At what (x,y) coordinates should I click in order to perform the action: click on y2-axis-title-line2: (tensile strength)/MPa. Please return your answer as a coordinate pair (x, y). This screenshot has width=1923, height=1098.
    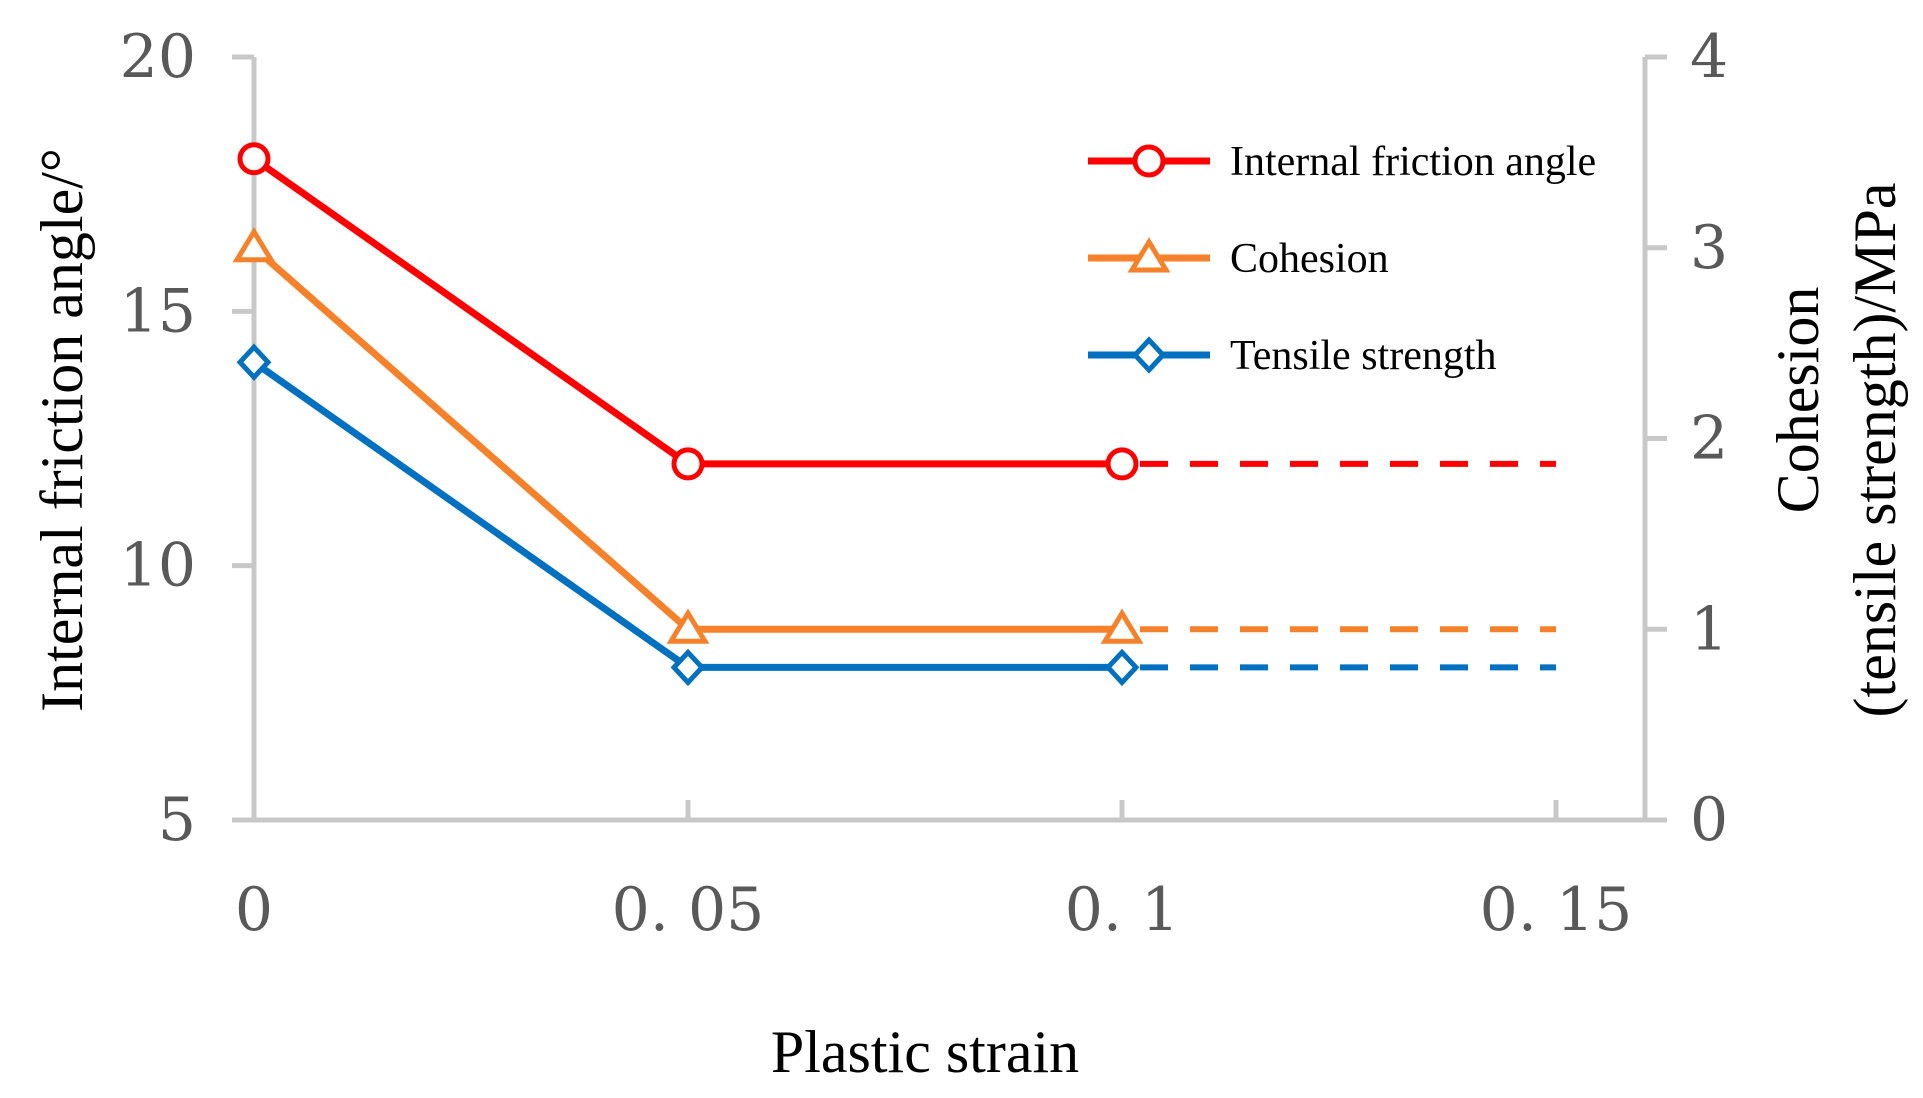
    Looking at the image, I should click on (1875, 450).